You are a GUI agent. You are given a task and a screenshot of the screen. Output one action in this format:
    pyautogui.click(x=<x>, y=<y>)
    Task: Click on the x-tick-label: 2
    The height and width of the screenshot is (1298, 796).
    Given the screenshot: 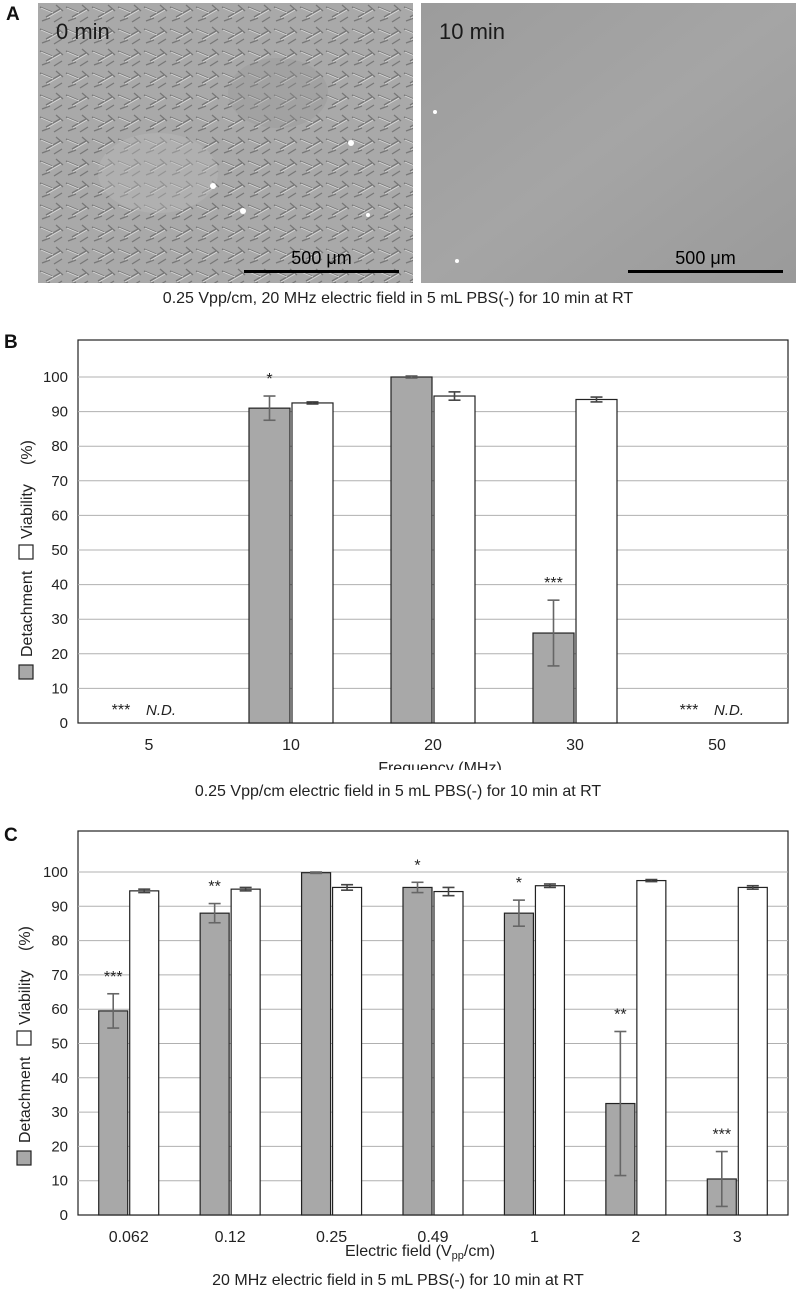 What is the action you would take?
    pyautogui.click(x=635, y=1237)
    